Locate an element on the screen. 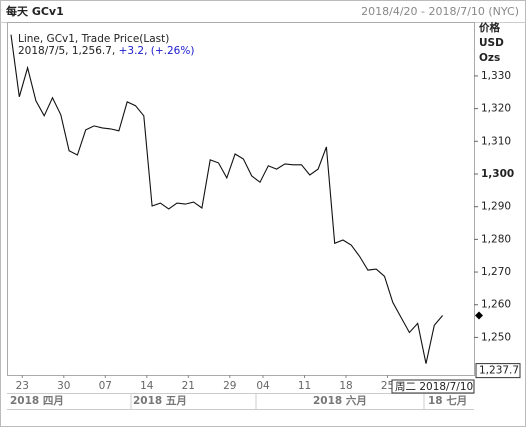 The width and height of the screenshot is (526, 427). crosshair-value-box is located at coordinates (498, 371).